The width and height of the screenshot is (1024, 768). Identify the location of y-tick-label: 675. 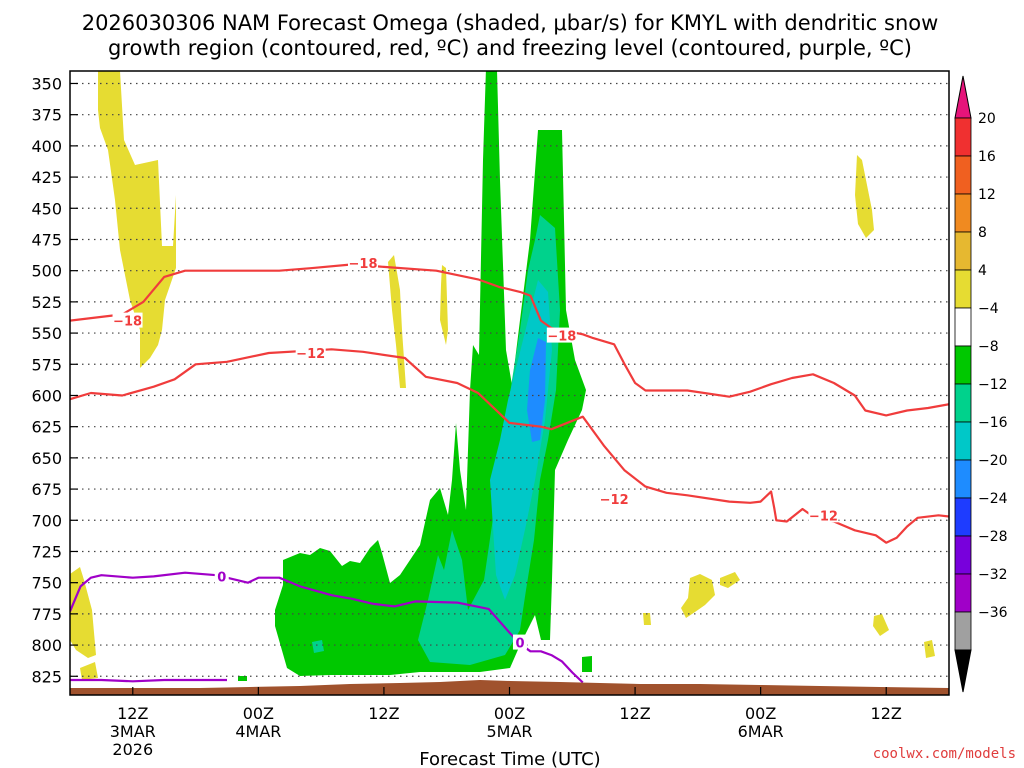
(46, 489).